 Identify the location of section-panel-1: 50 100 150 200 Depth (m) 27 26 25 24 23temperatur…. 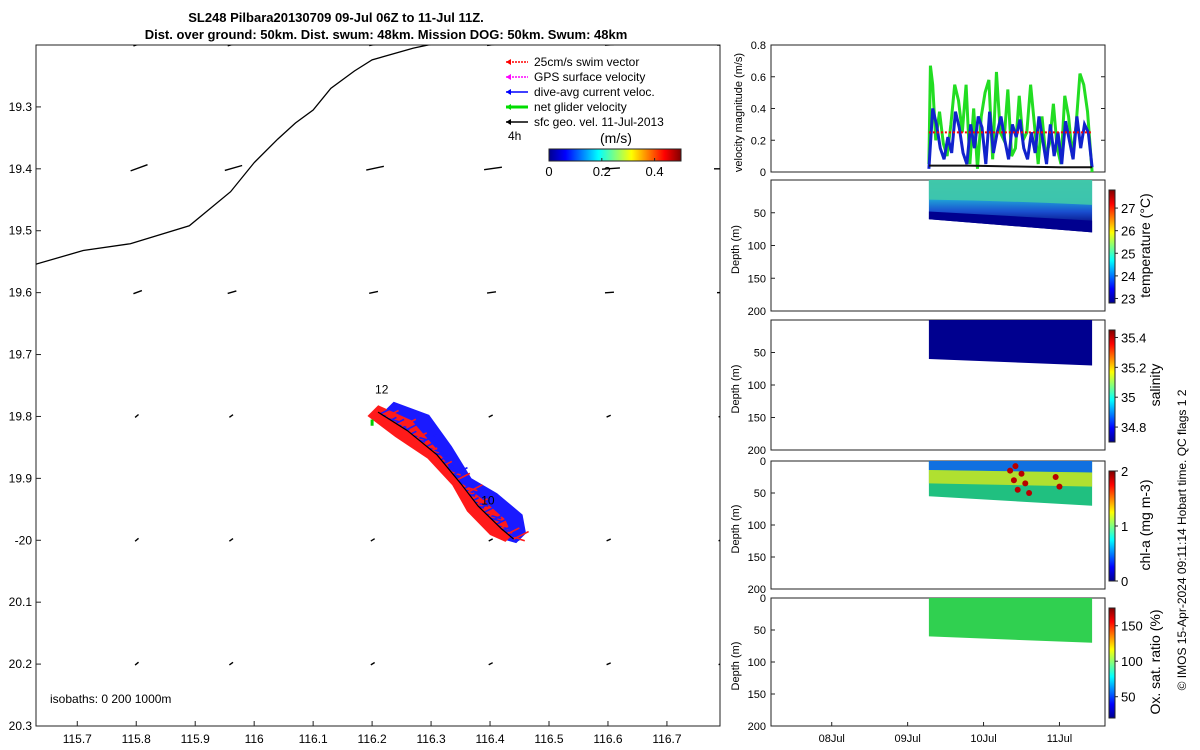
(941, 248).